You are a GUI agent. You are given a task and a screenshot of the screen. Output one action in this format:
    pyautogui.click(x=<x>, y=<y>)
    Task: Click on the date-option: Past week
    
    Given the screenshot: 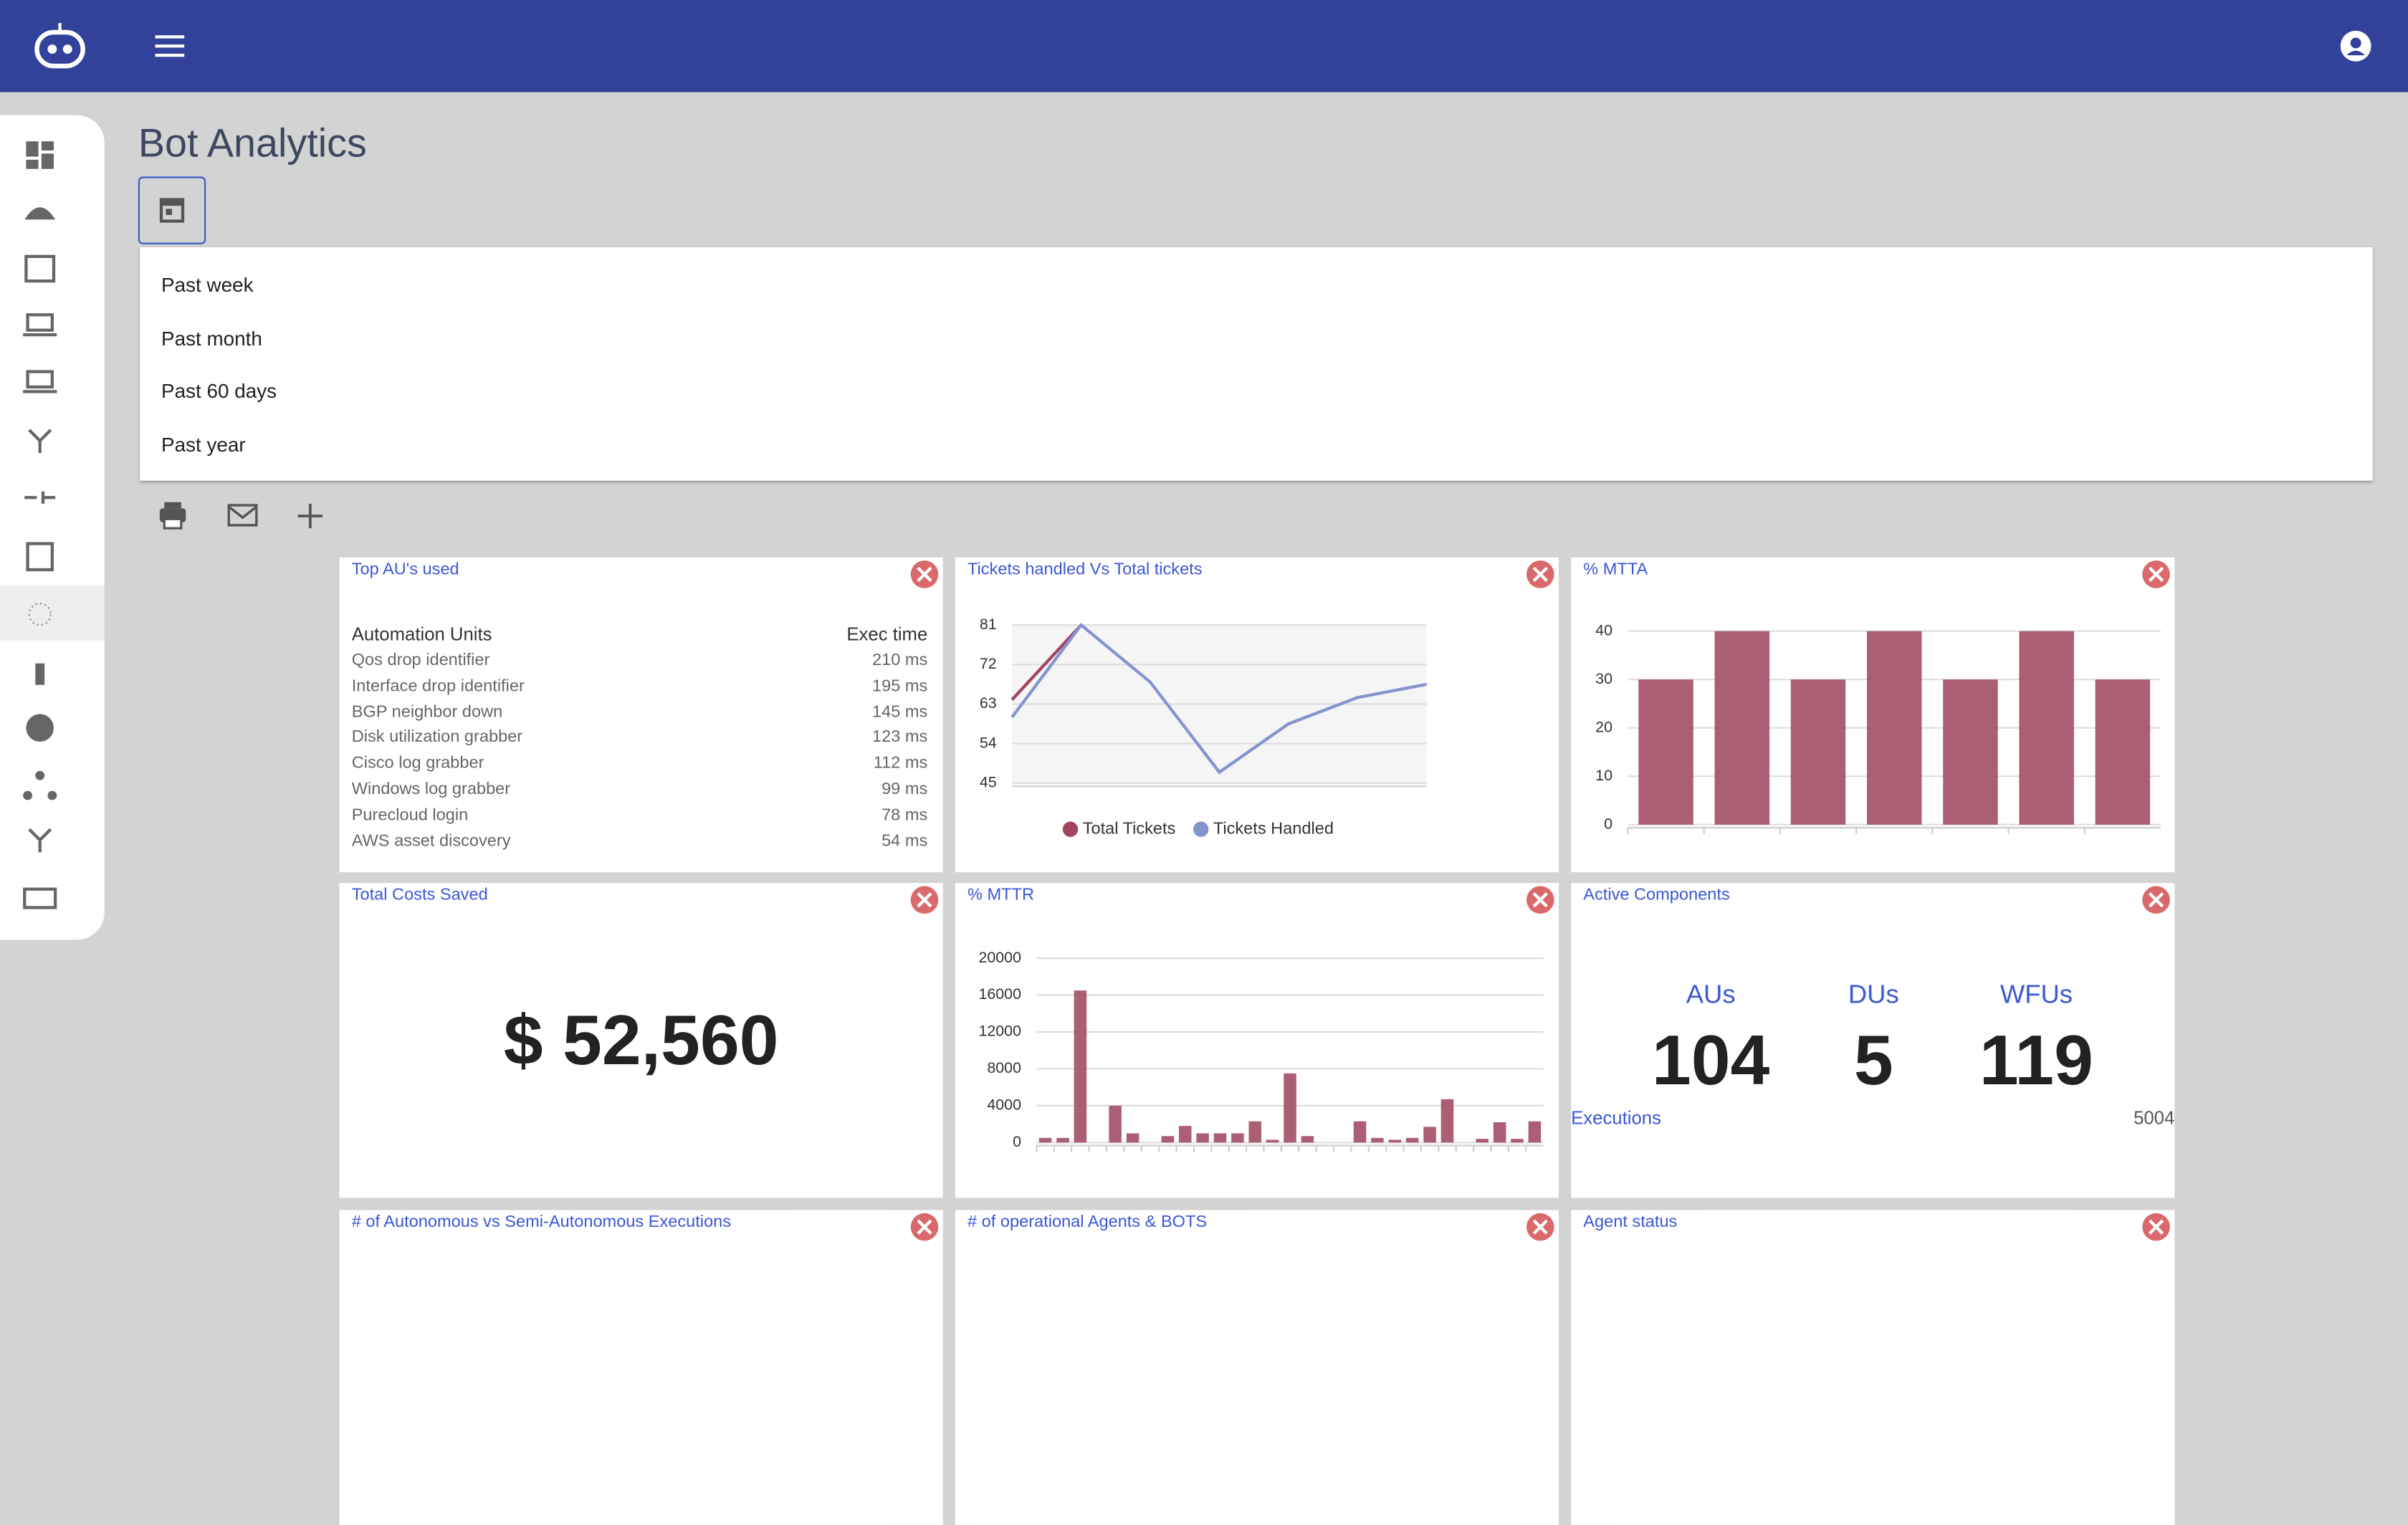 What is the action you would take?
    pyautogui.click(x=207, y=285)
    